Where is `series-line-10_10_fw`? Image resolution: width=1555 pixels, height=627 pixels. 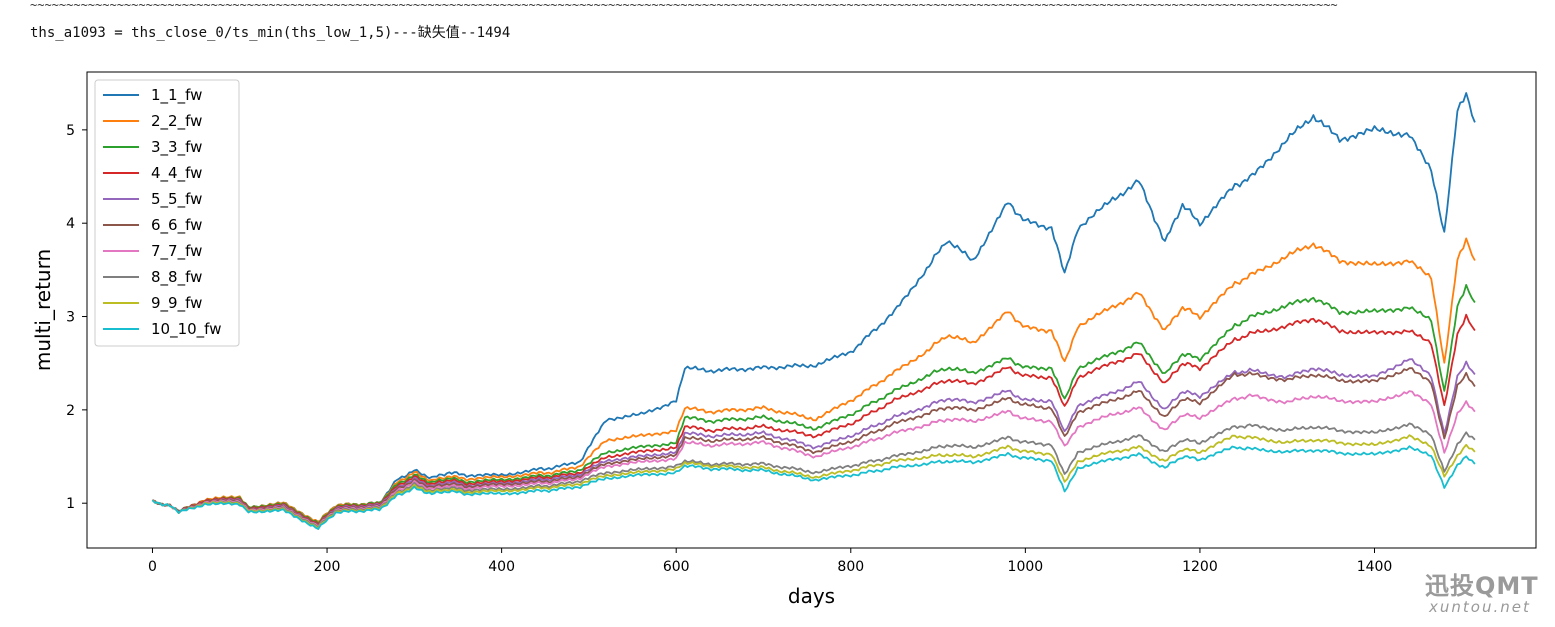 series-line-10_10_fw is located at coordinates (813, 487).